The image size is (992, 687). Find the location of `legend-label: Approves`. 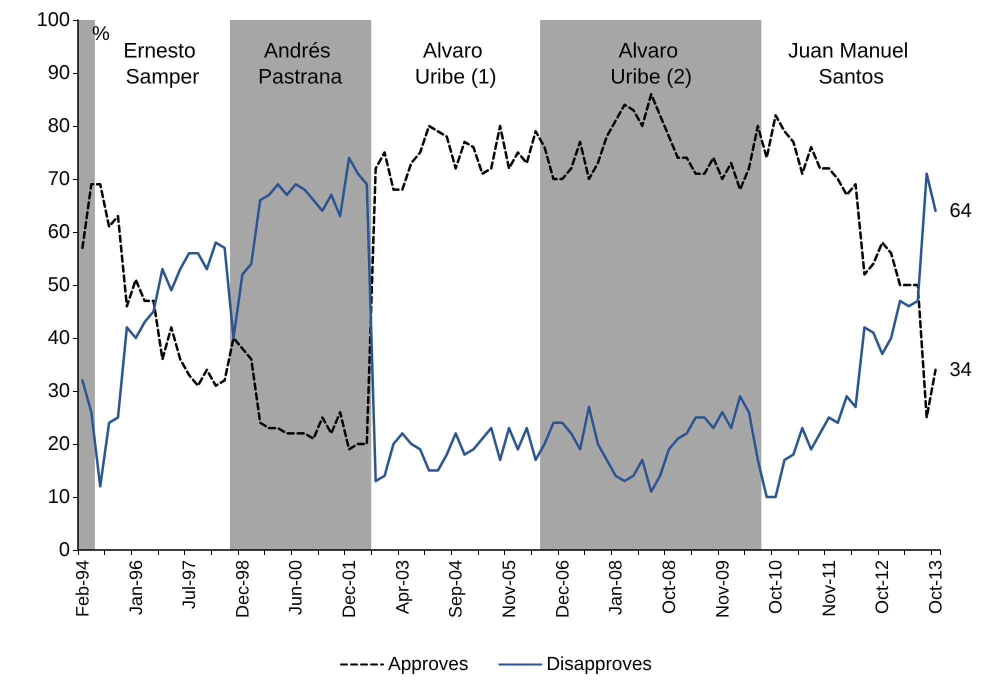

legend-label: Approves is located at coordinates (428, 664).